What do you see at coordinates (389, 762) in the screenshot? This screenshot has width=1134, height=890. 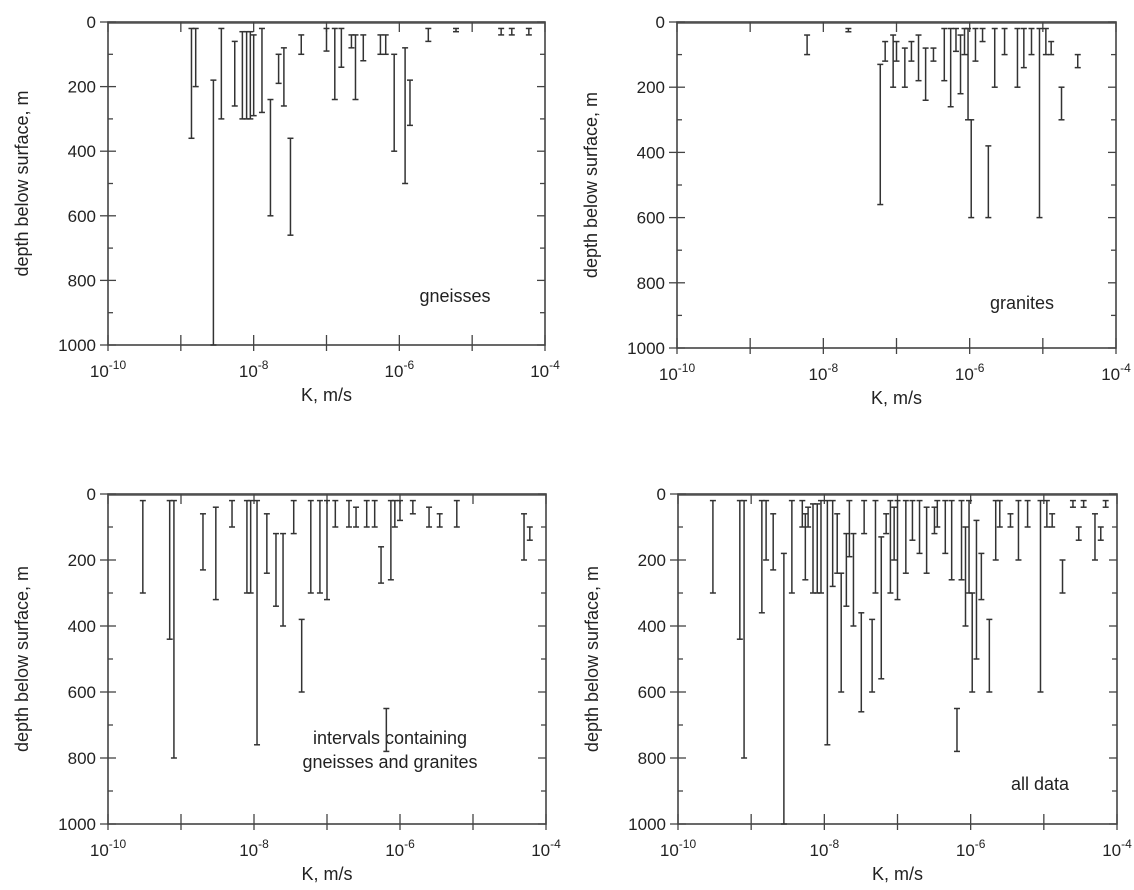 I see `panel-annotation-line: gneisses and granites` at bounding box center [389, 762].